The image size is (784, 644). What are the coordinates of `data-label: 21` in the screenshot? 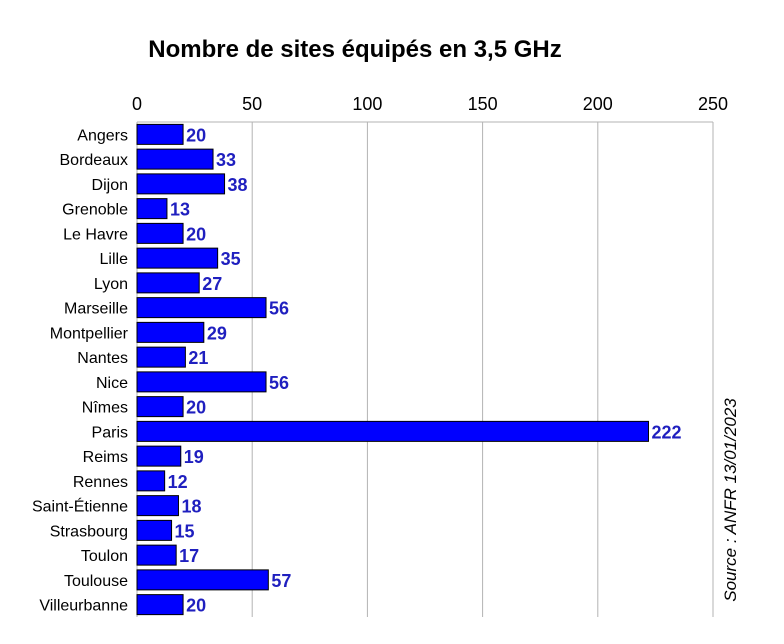 It's located at (198, 358).